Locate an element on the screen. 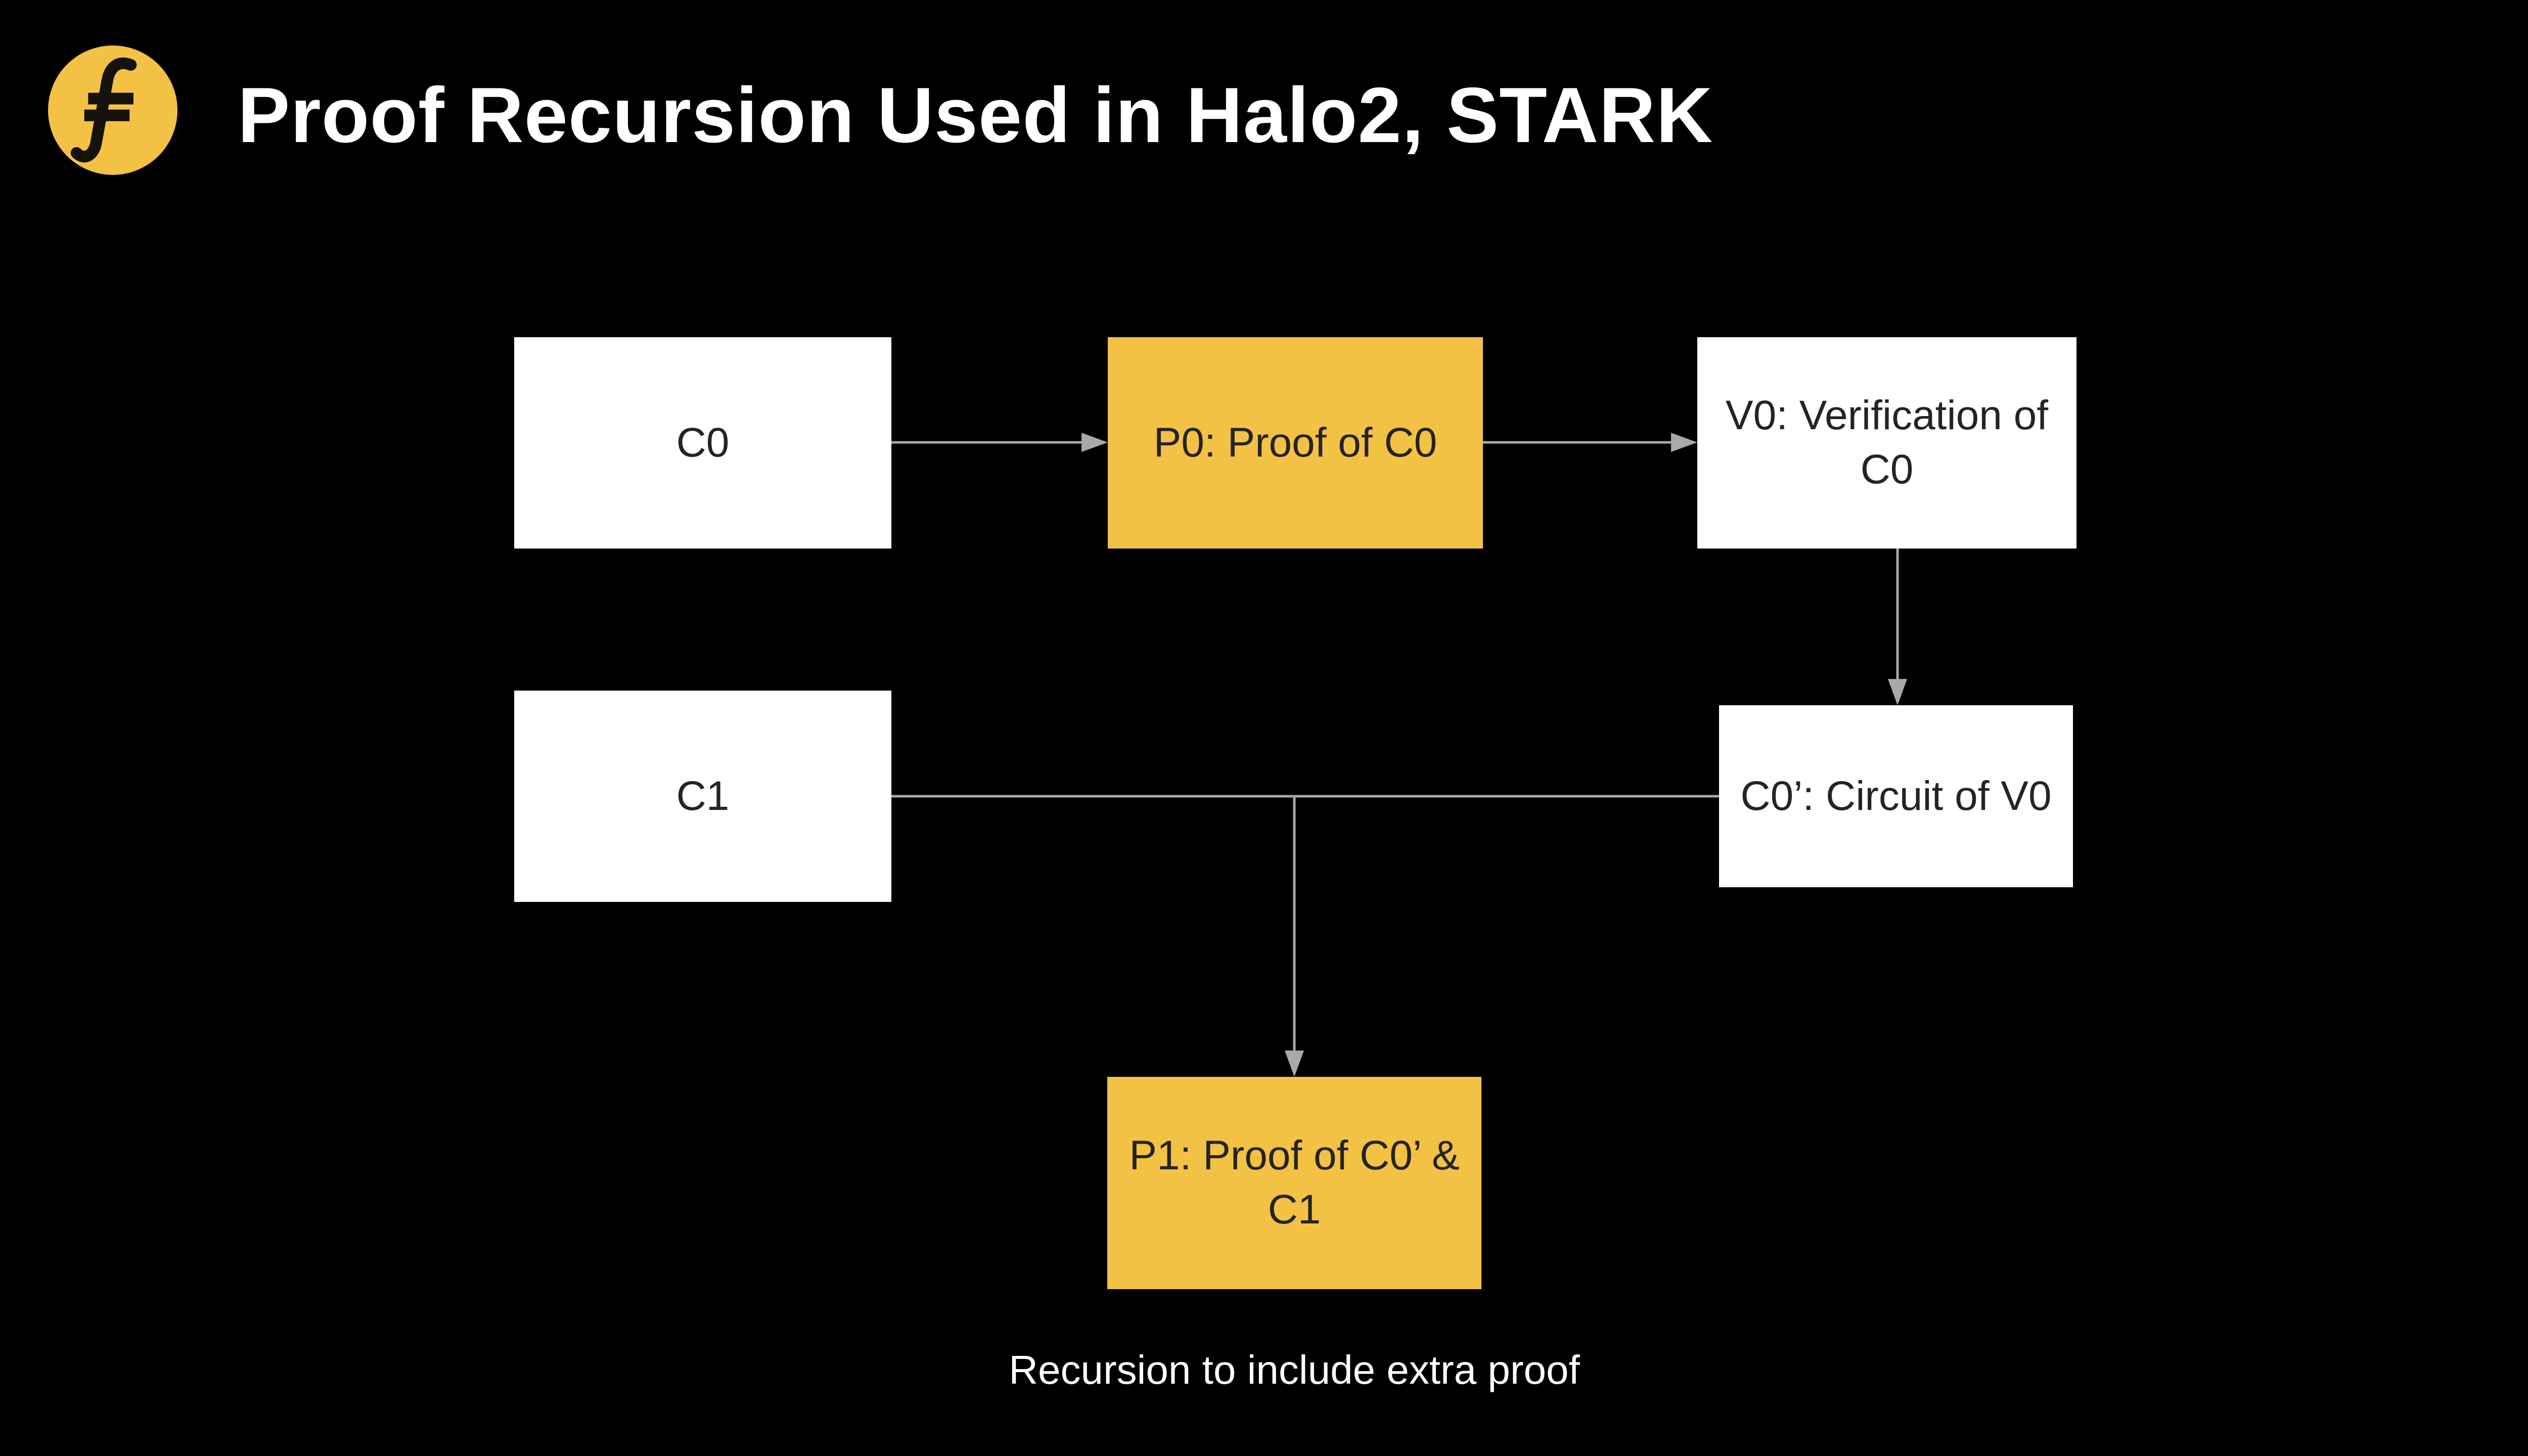  node-p0: P0: Proof of C0 is located at coordinates (1296, 443).